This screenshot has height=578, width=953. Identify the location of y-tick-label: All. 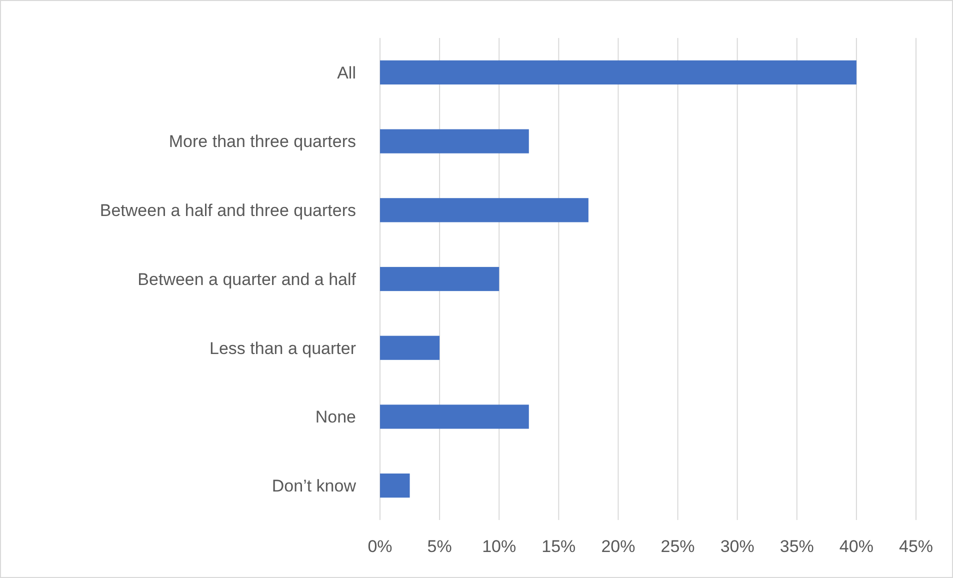
(346, 72).